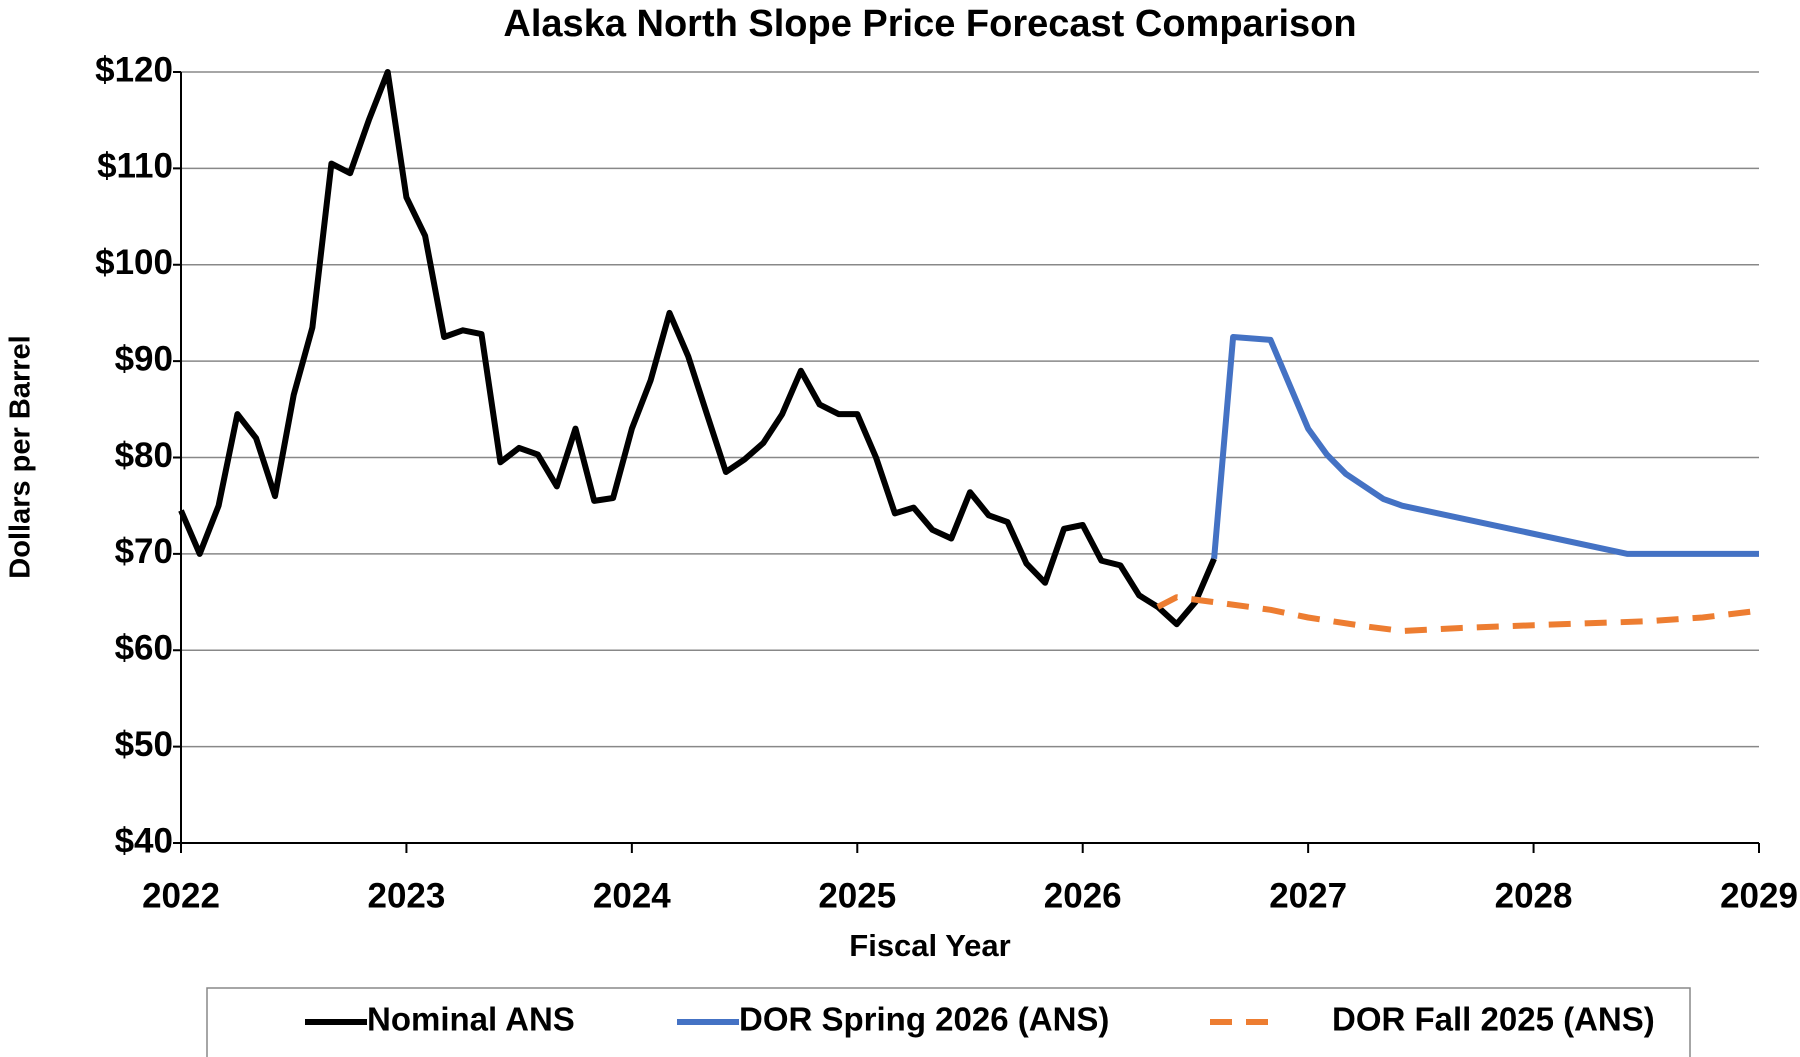 This screenshot has height=1057, width=1800. Describe the element at coordinates (471, 1019) in the screenshot. I see `legend-label: Nominal ANS` at that location.